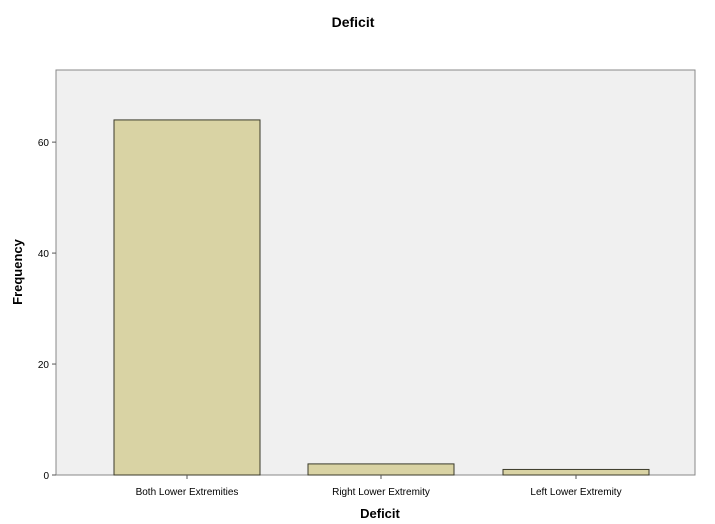  Describe the element at coordinates (46, 476) in the screenshot. I see `y-tick-label: 0` at that location.